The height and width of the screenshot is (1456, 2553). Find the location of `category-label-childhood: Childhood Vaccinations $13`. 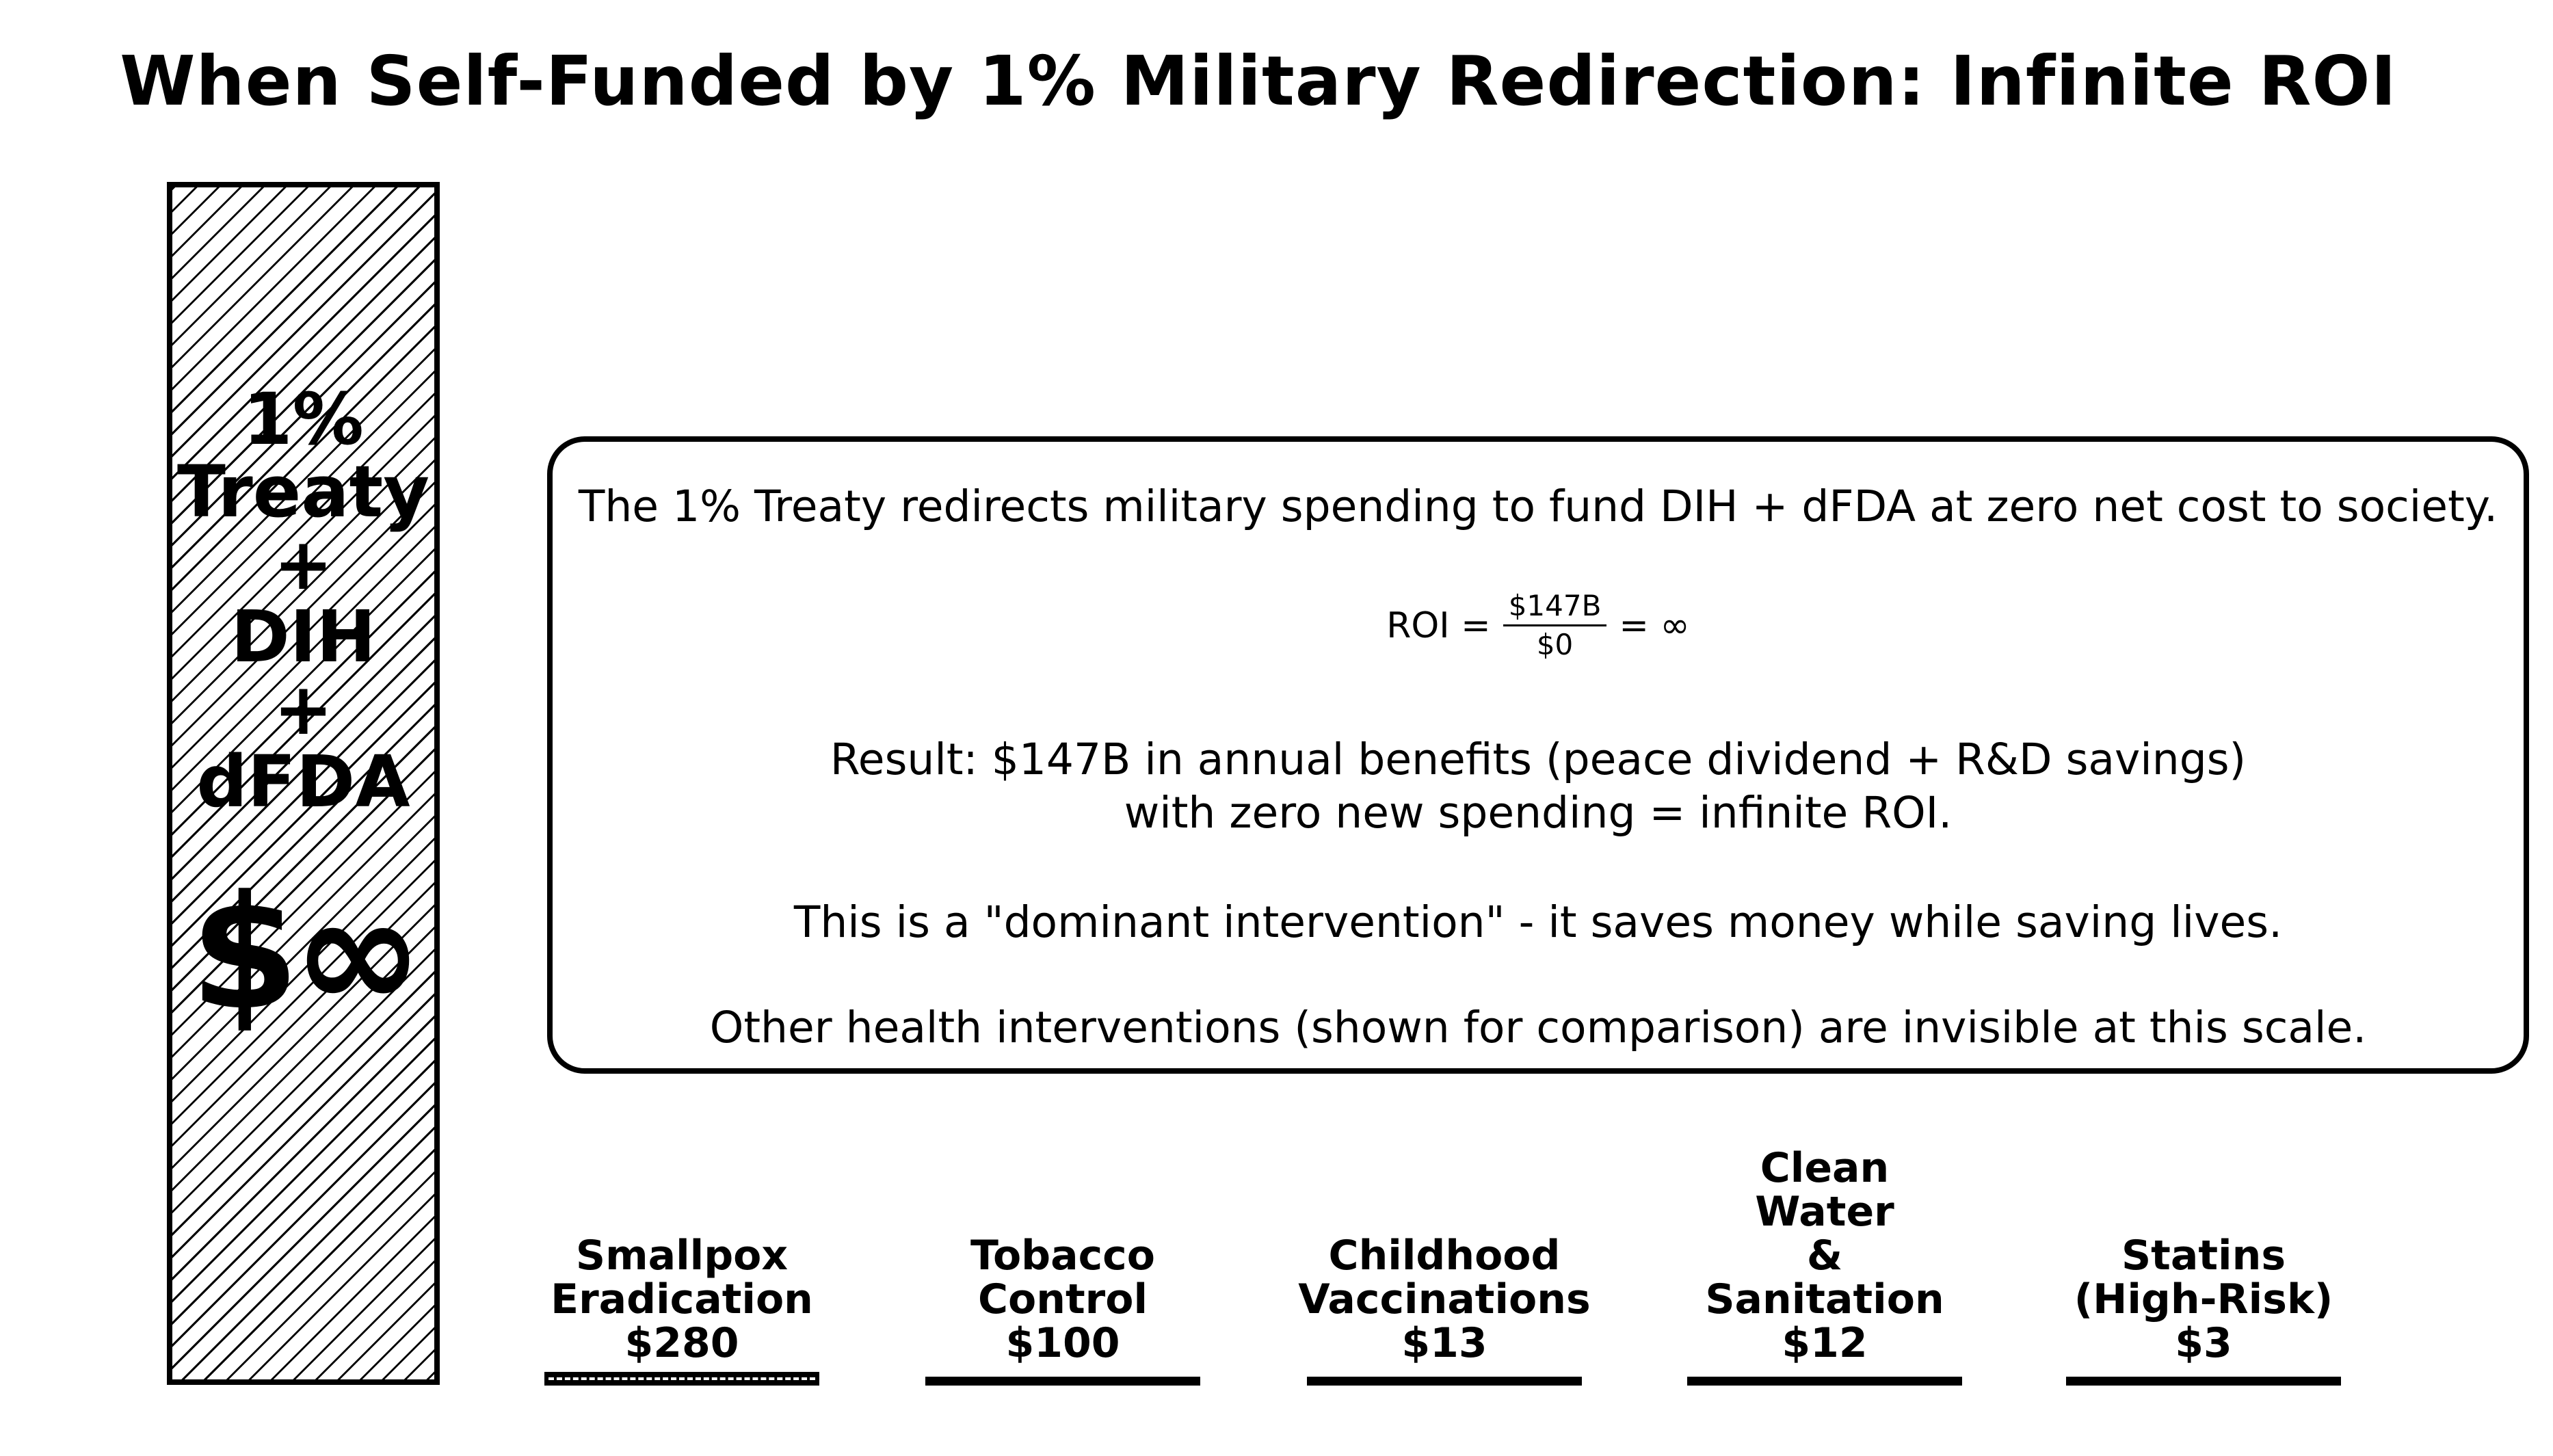

category-label-childhood: Childhood Vaccinations $13 is located at coordinates (1445, 1299).